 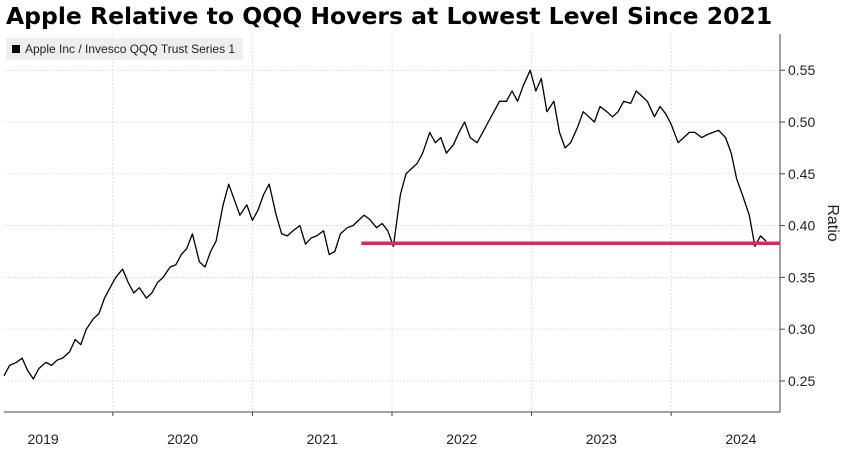 I want to click on y-tick-labels: 0.25 0.30 0.35 0.40 0.45 0.50 0.55, so click(x=801, y=225).